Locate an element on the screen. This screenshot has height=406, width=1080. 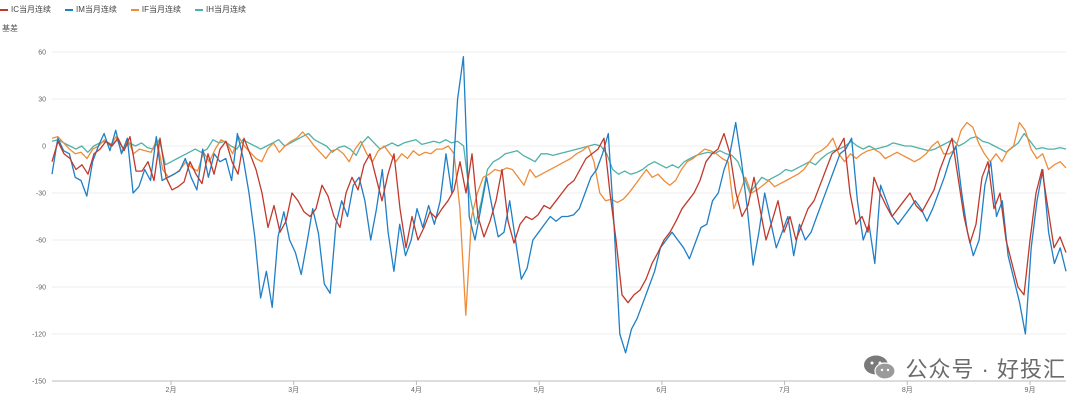
x-tick-label: 2月 is located at coordinates (171, 390).